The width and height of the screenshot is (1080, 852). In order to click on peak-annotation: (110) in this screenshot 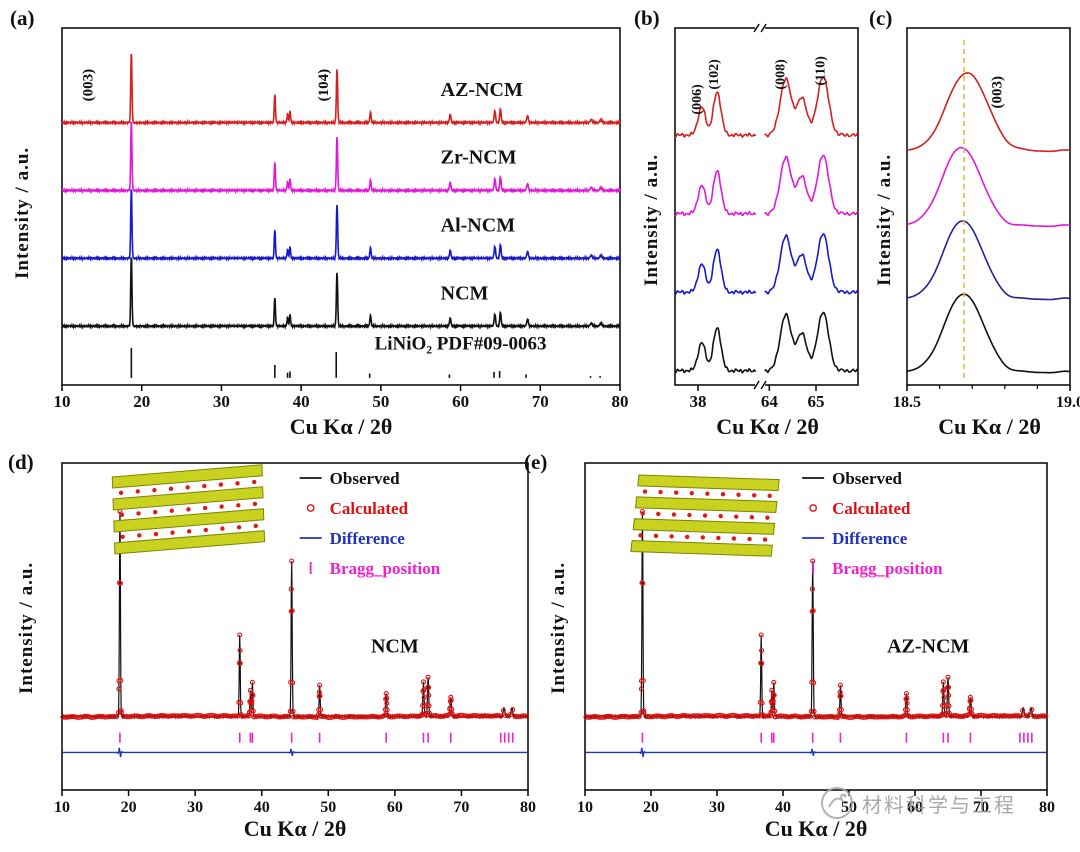, I will do `click(820, 71)`.